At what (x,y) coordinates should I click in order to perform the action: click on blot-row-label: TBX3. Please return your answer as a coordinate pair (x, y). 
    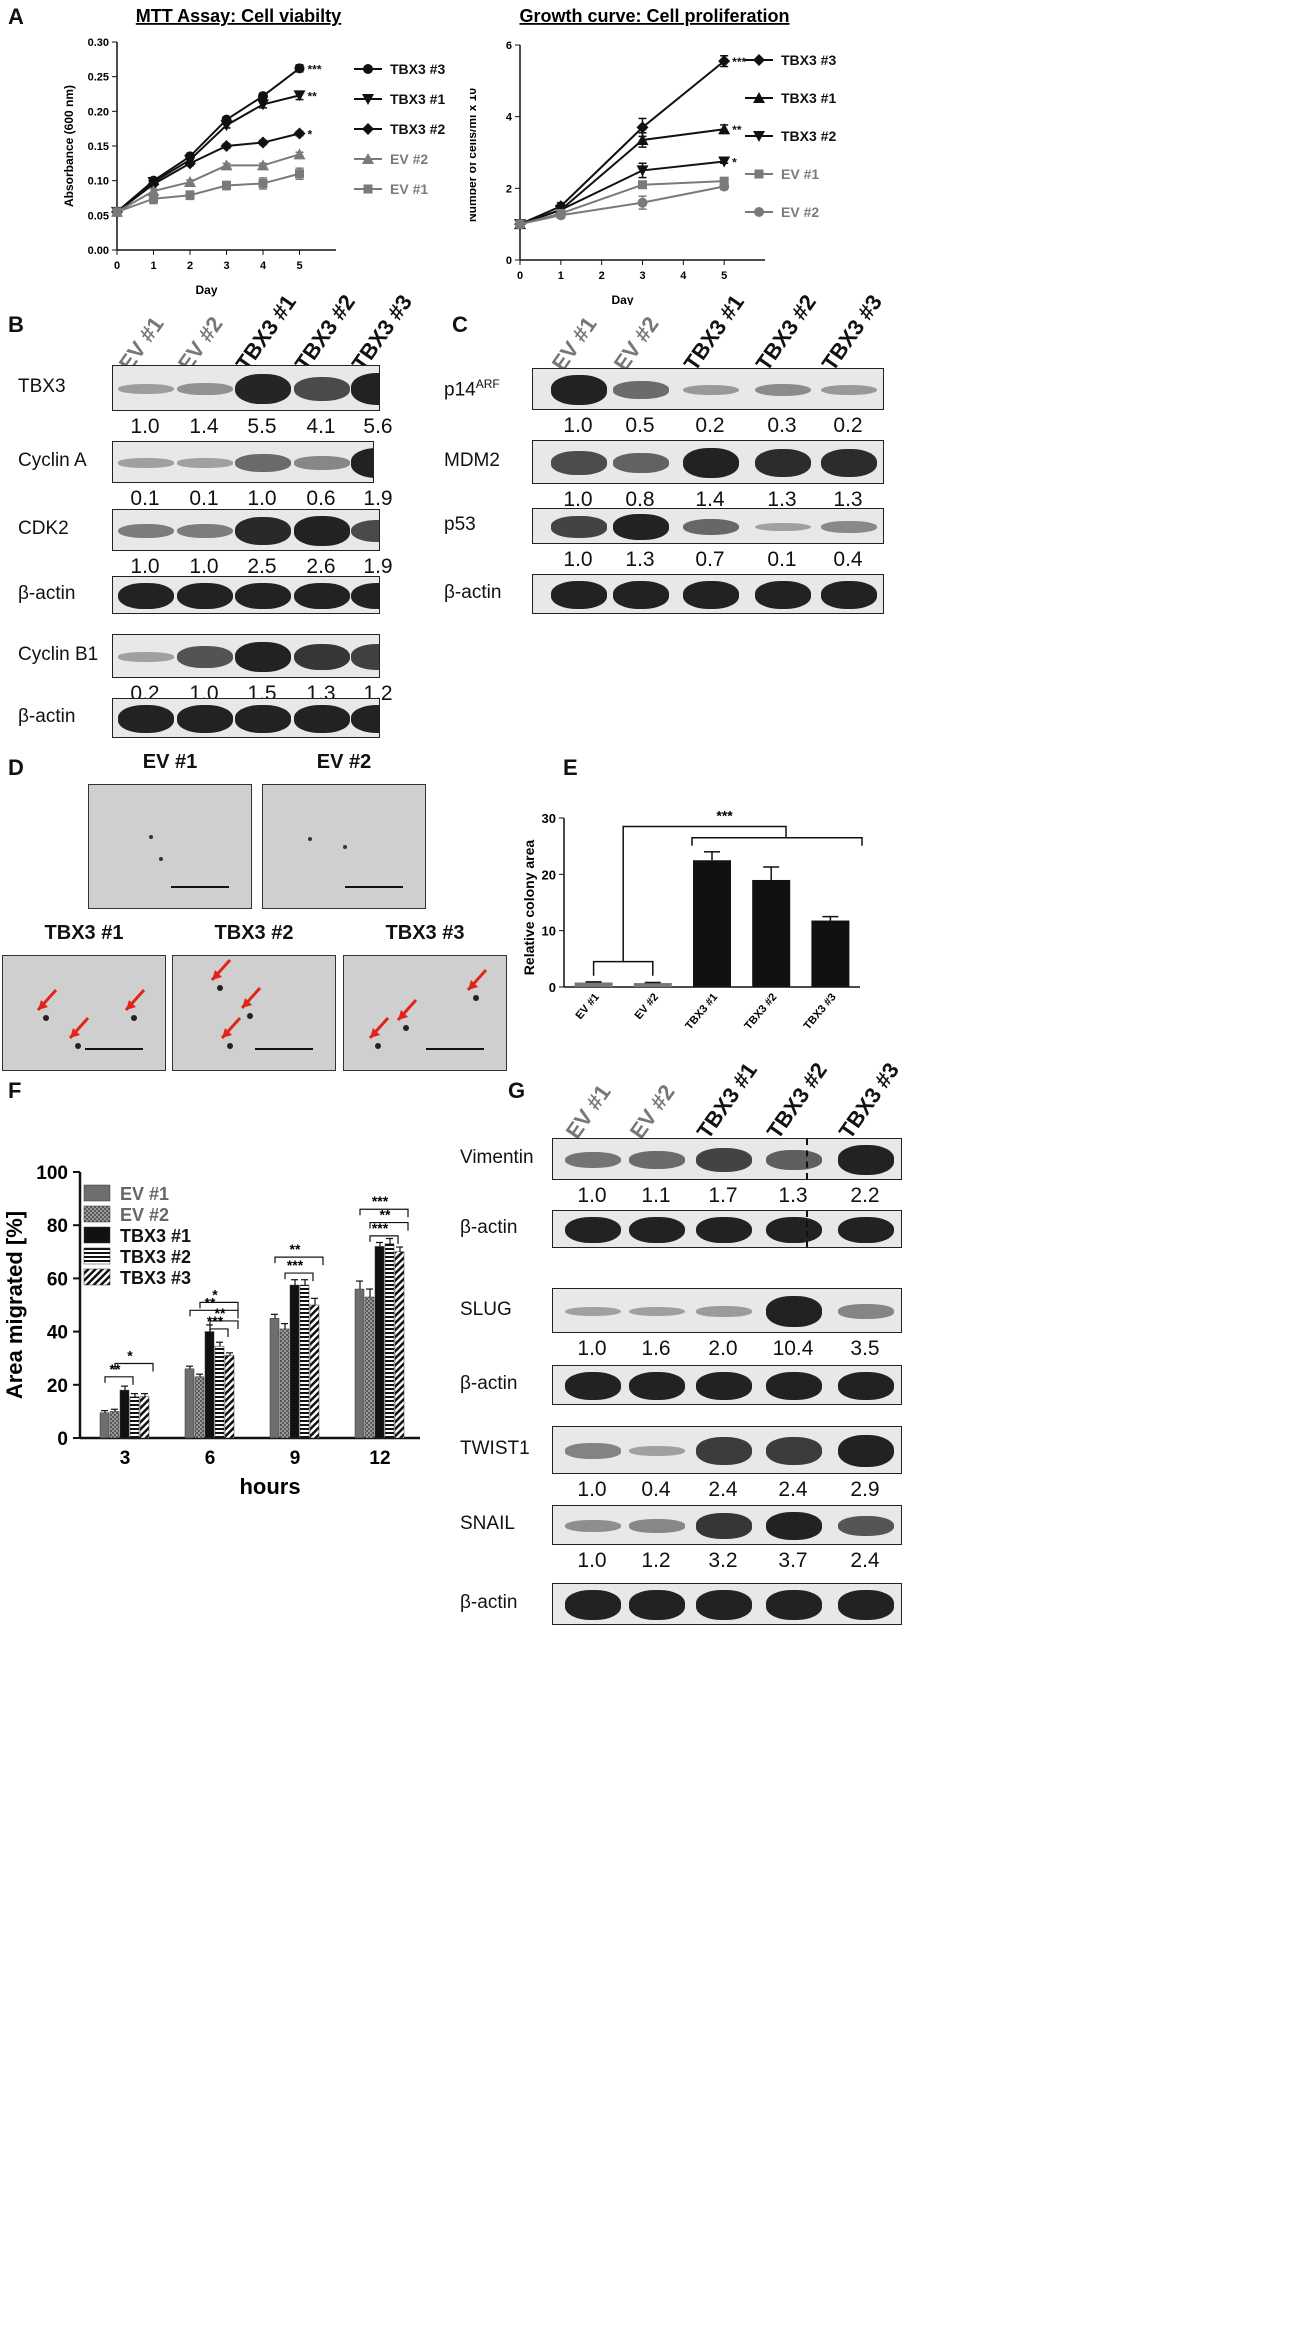
    Looking at the image, I should click on (42, 386).